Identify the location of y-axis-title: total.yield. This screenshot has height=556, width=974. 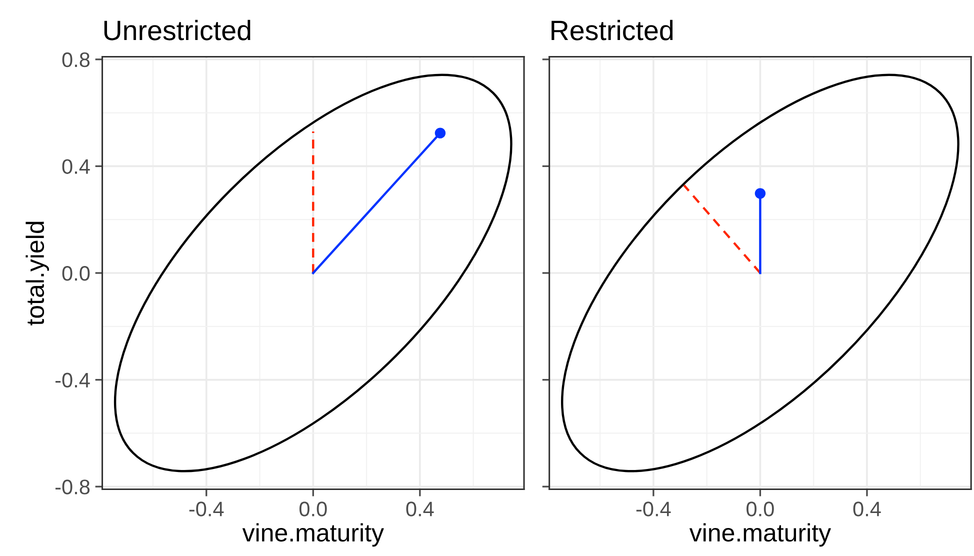
(38, 274).